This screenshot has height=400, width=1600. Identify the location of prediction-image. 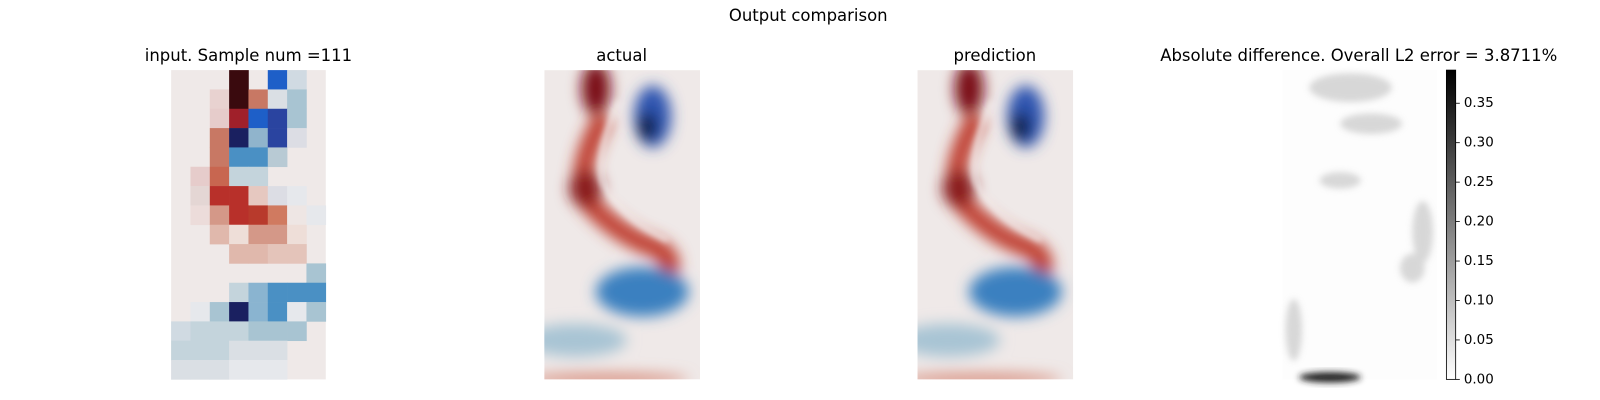
(985, 224).